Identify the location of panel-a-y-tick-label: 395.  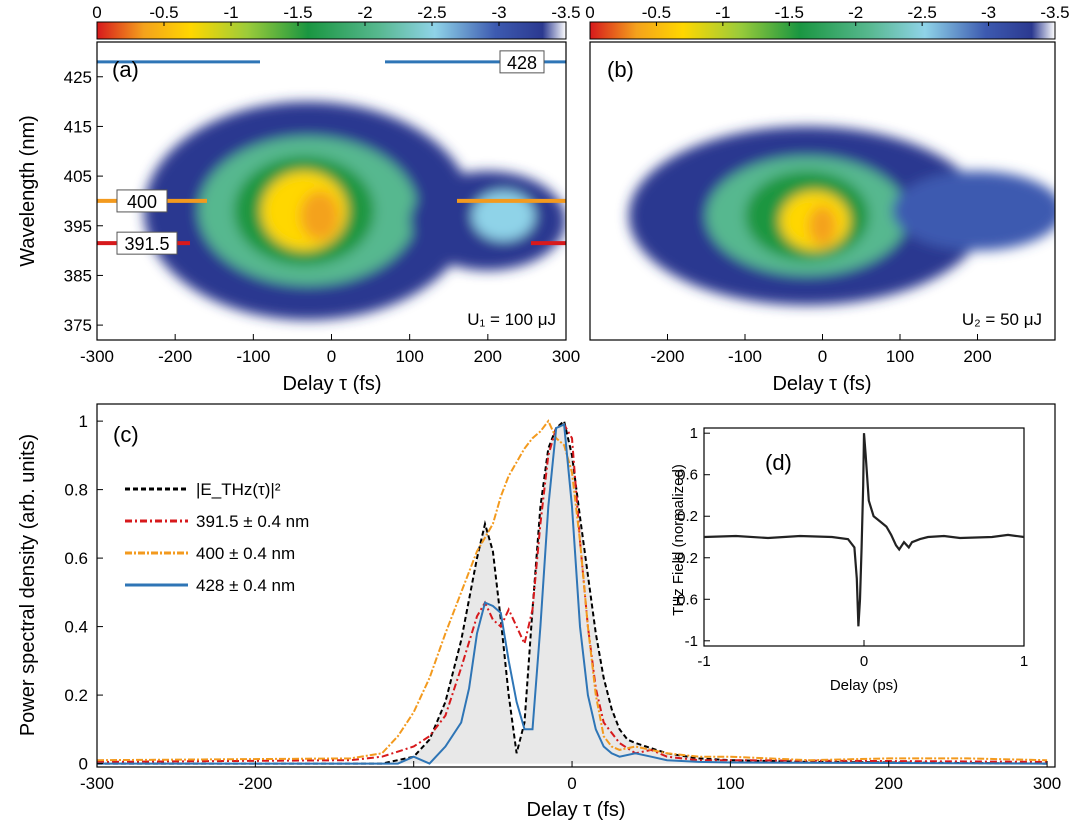
(78, 226).